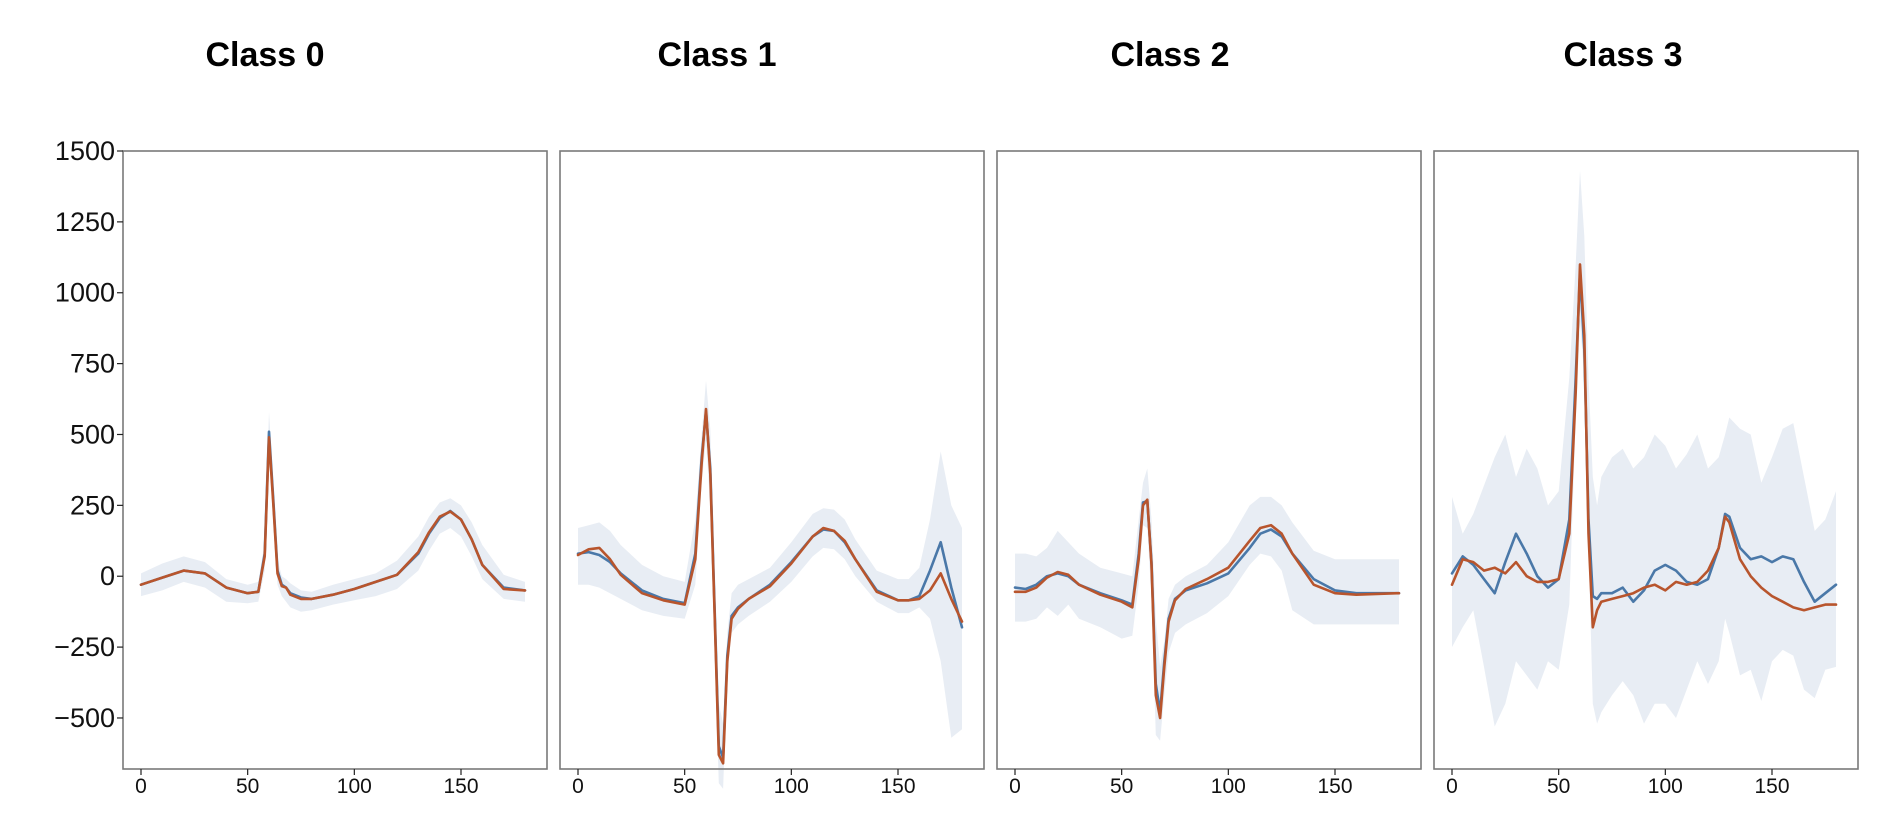 This screenshot has height=816, width=1888. What do you see at coordinates (84, 718) in the screenshot?
I see `y-tick-label: −500` at bounding box center [84, 718].